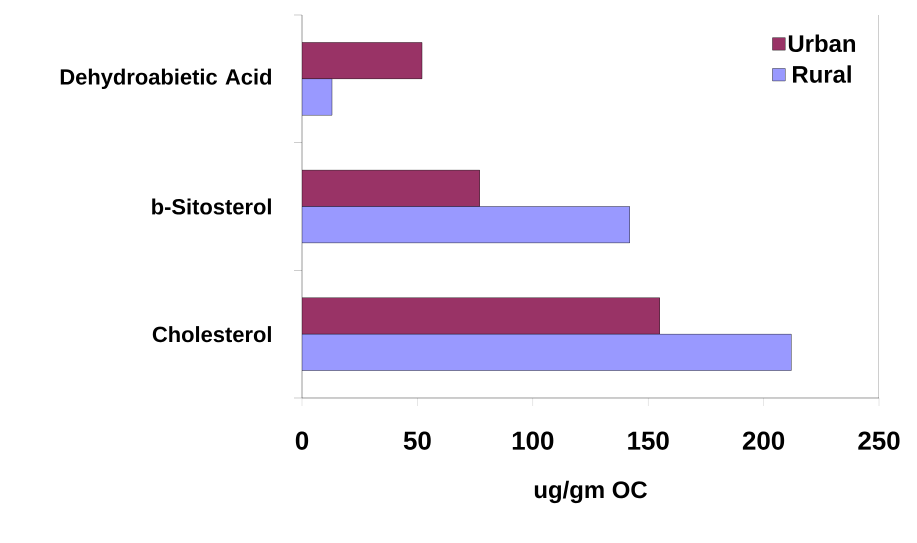 Image resolution: width=917 pixels, height=543 pixels. What do you see at coordinates (211, 334) in the screenshot?
I see `y-tick-label: Cholesterol` at bounding box center [211, 334].